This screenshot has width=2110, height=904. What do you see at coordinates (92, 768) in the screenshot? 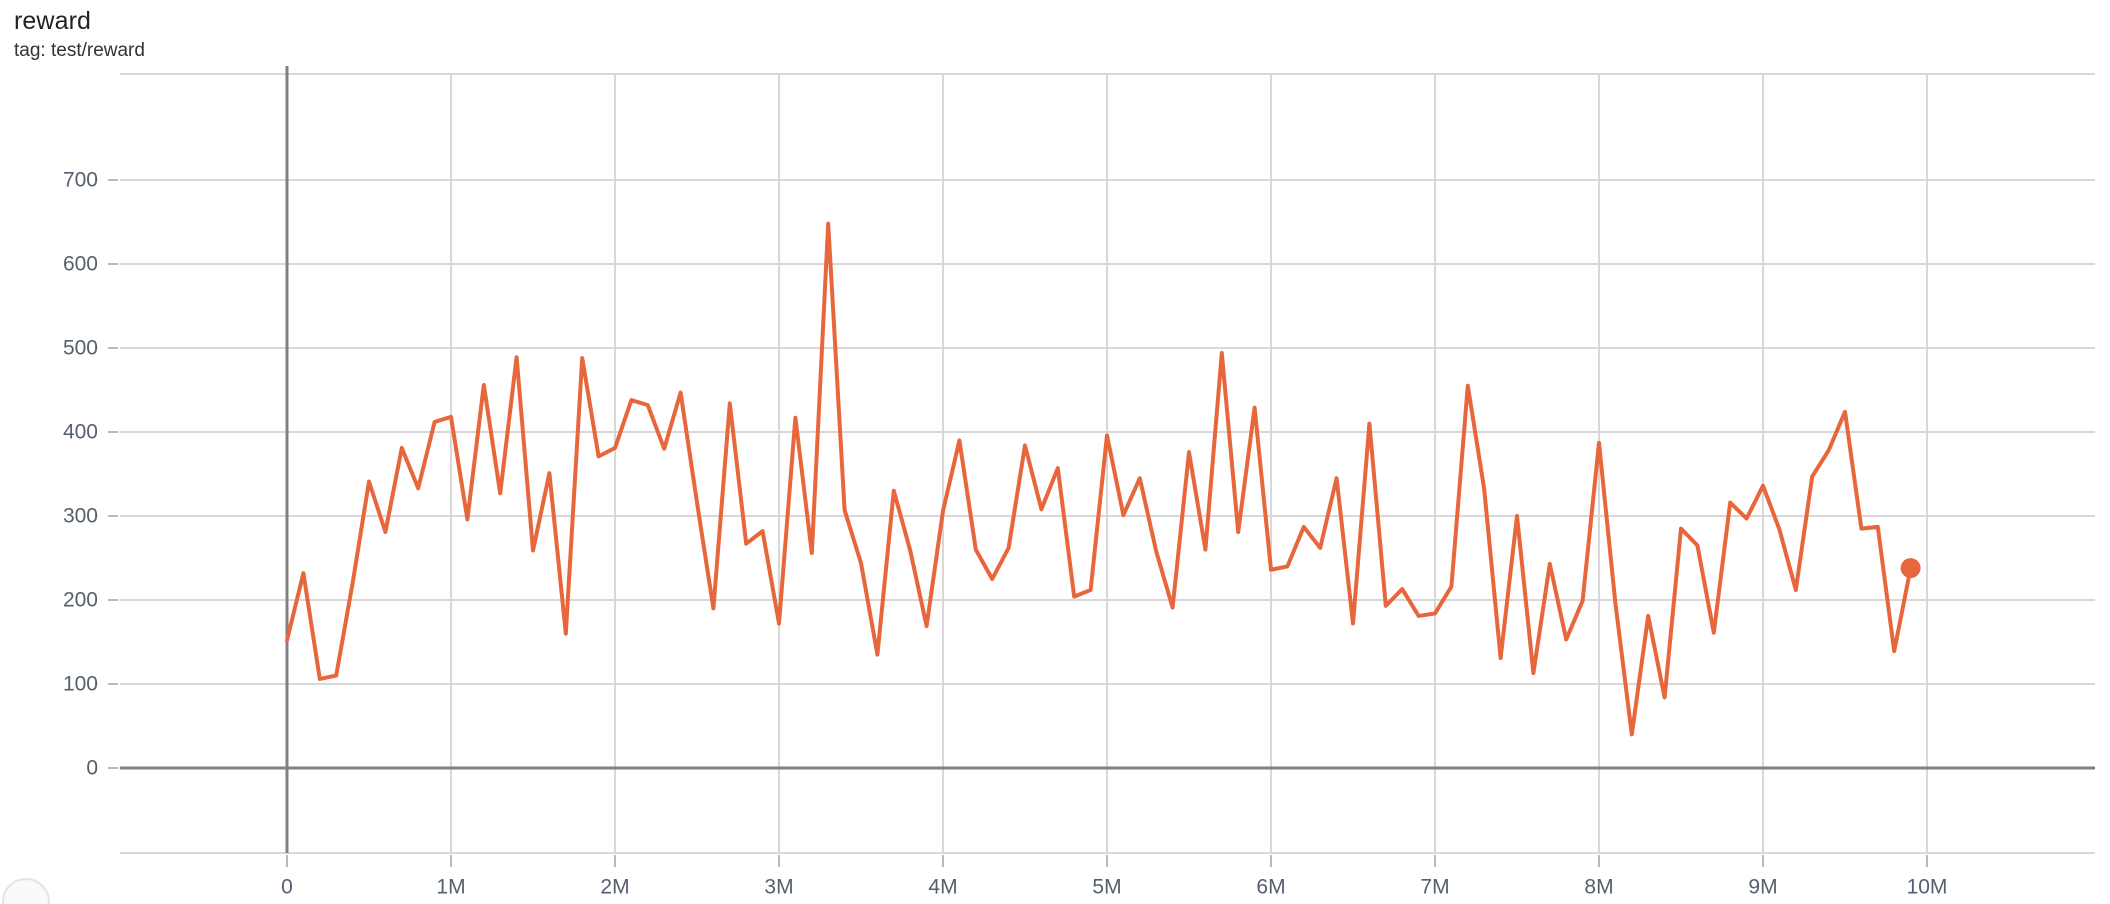
I see `y-tick-label-0: 0` at bounding box center [92, 768].